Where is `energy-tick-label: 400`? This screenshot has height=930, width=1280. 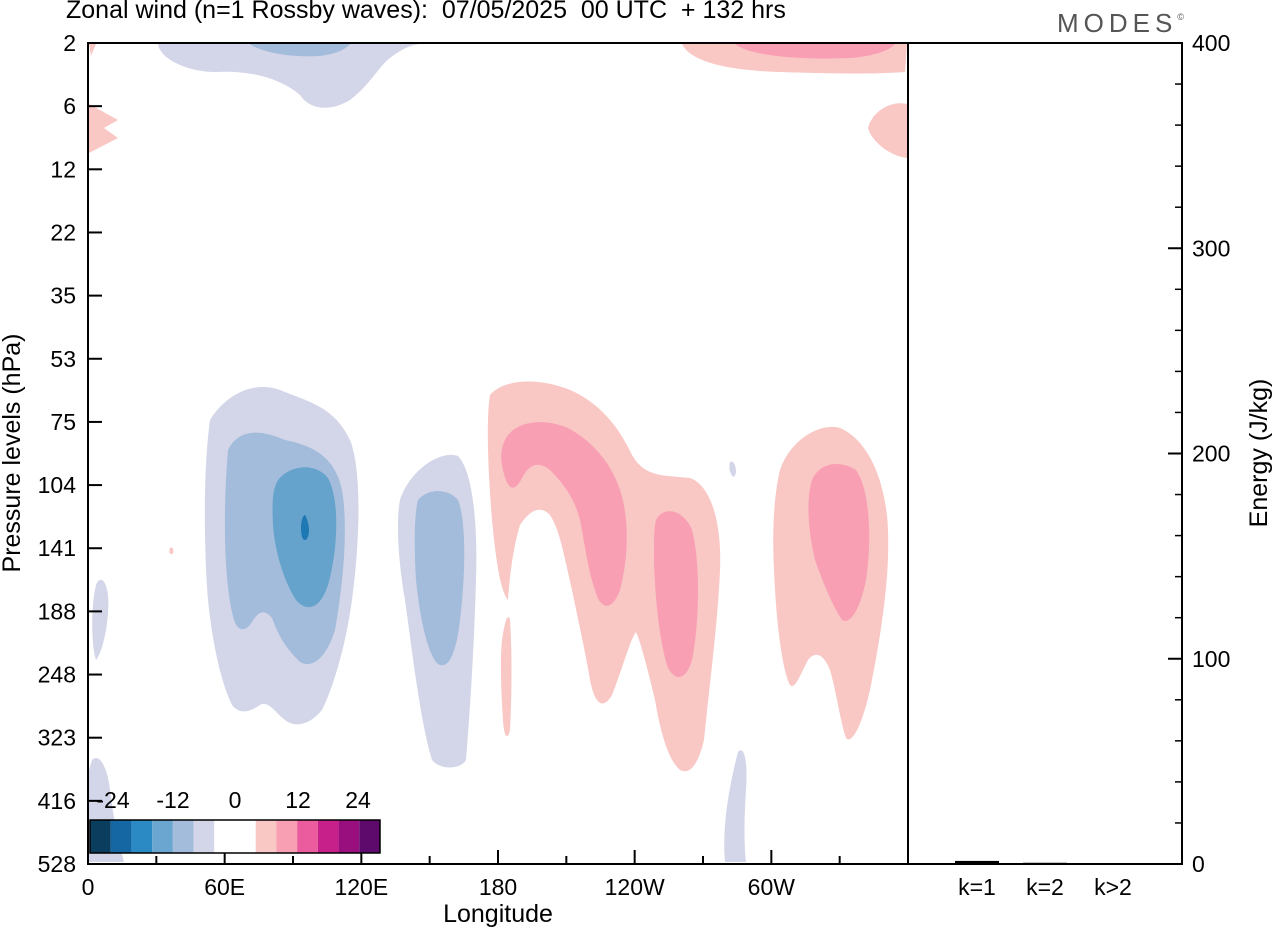
energy-tick-label: 400 is located at coordinates (1211, 43).